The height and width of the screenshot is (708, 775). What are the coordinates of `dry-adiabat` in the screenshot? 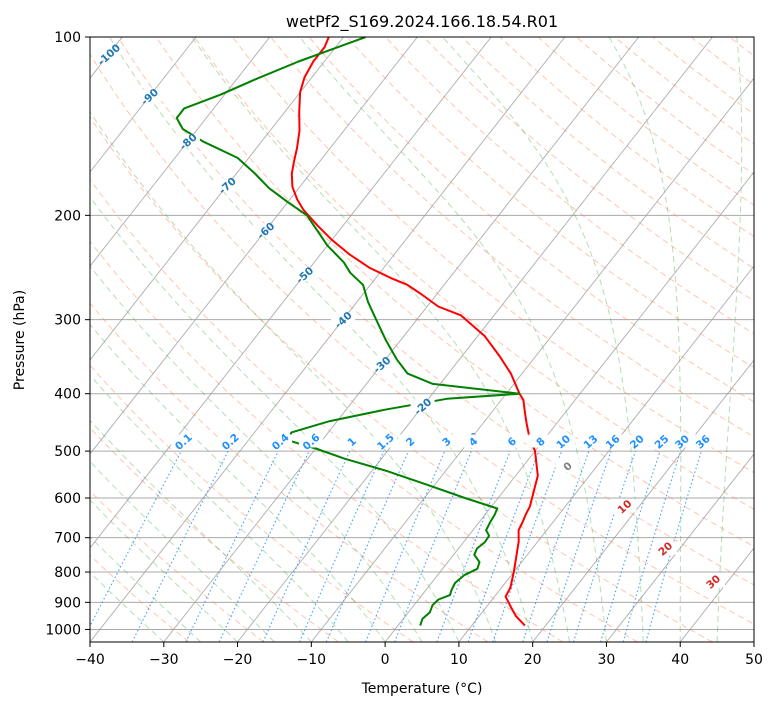 It's located at (607, 153).